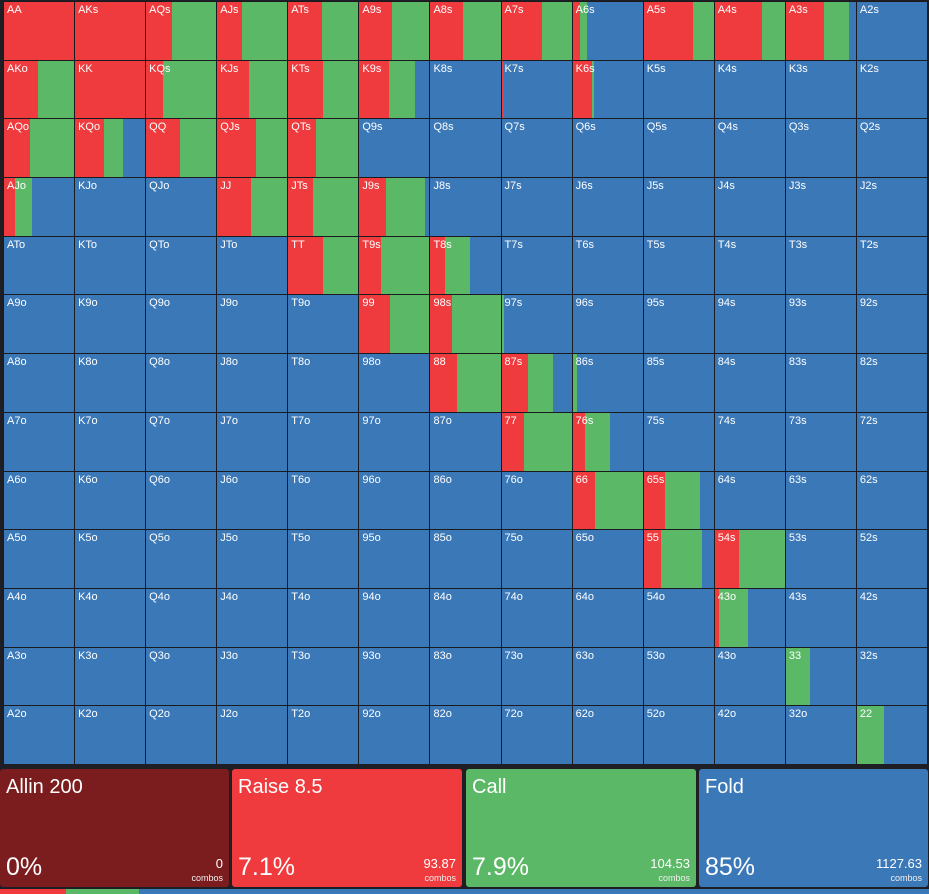  I want to click on hand-cell-t4s: T4s, so click(749, 265).